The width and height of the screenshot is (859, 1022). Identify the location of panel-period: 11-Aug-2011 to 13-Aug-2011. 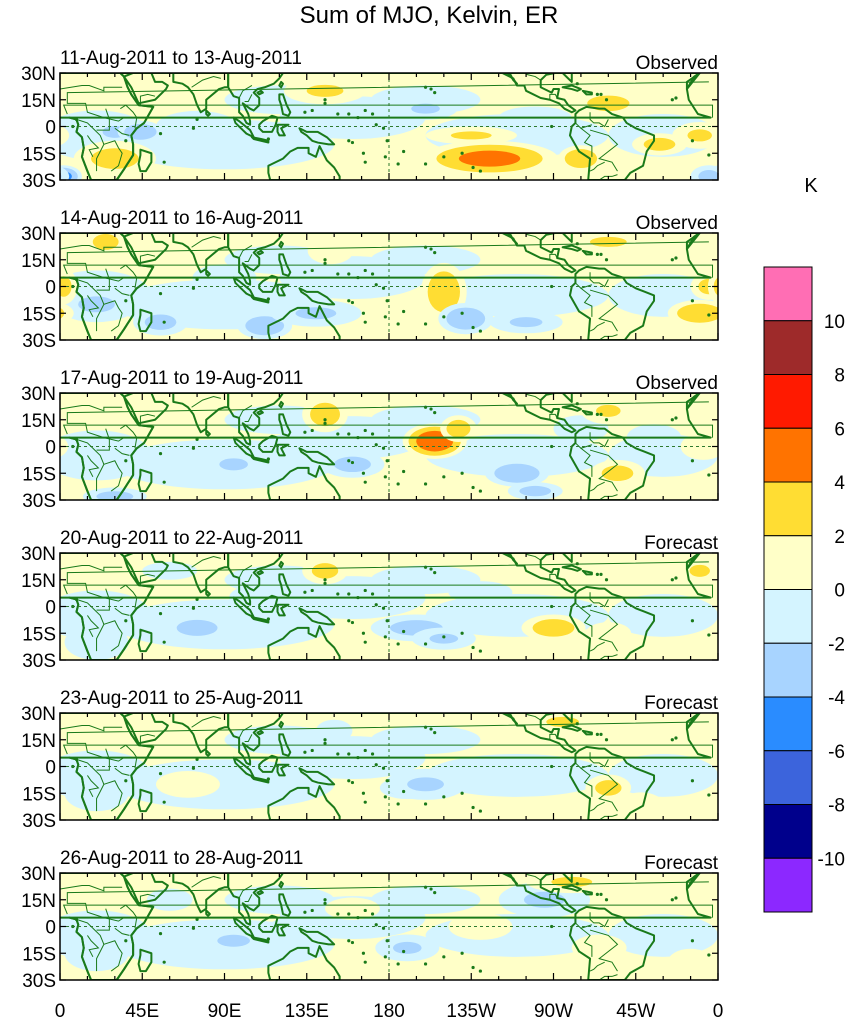
(181, 58).